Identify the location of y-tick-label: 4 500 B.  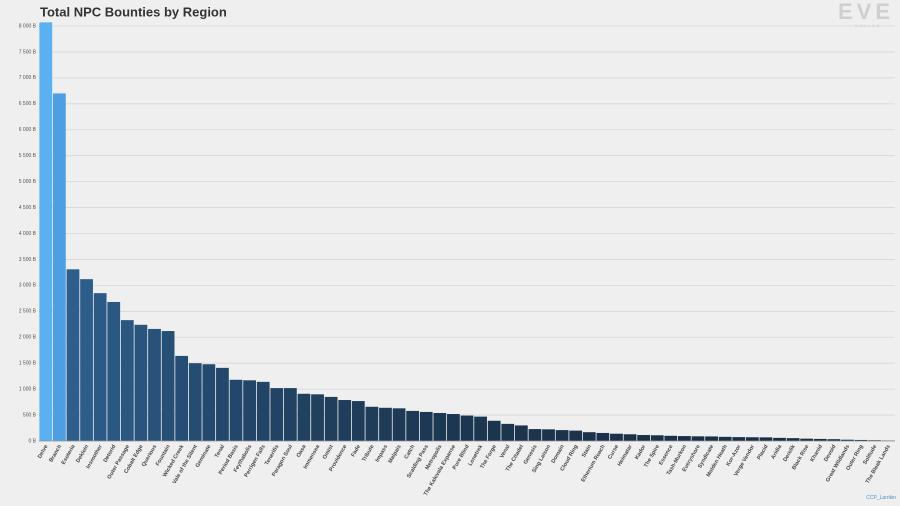
(28, 208).